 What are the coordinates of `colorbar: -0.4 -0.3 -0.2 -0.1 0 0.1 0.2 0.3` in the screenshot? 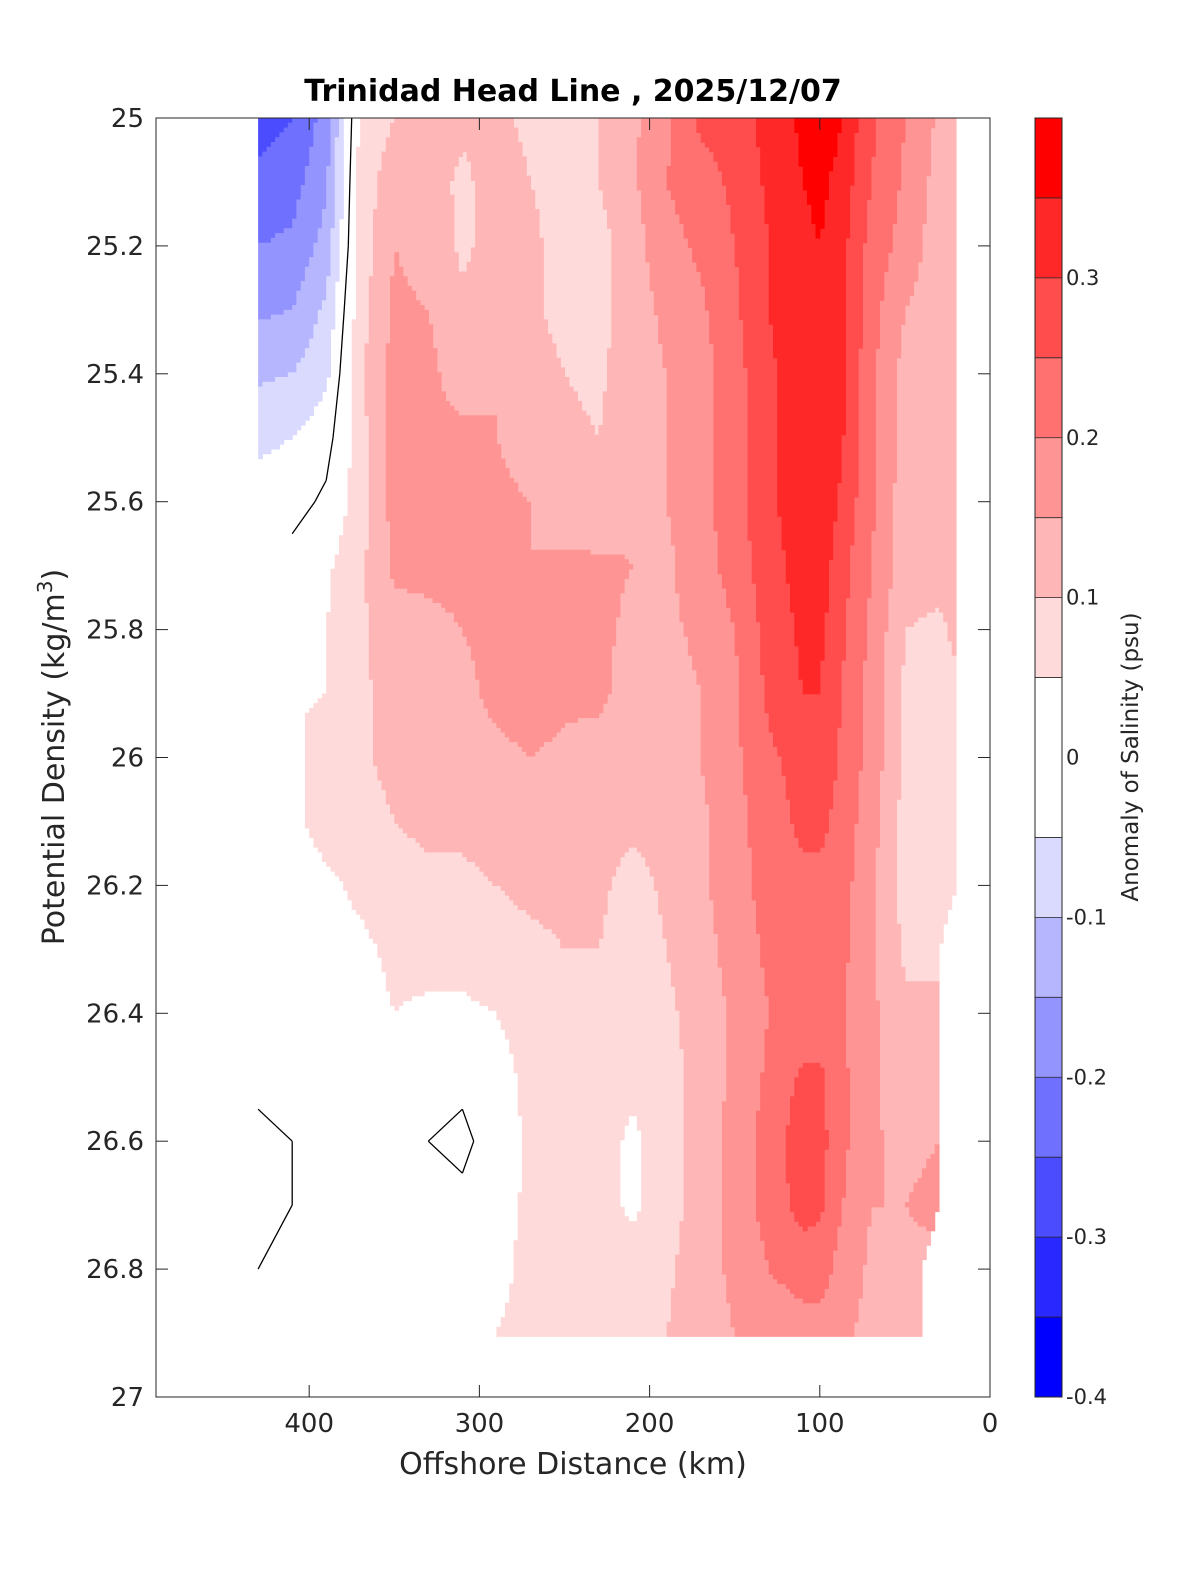 It's located at (1070, 763).